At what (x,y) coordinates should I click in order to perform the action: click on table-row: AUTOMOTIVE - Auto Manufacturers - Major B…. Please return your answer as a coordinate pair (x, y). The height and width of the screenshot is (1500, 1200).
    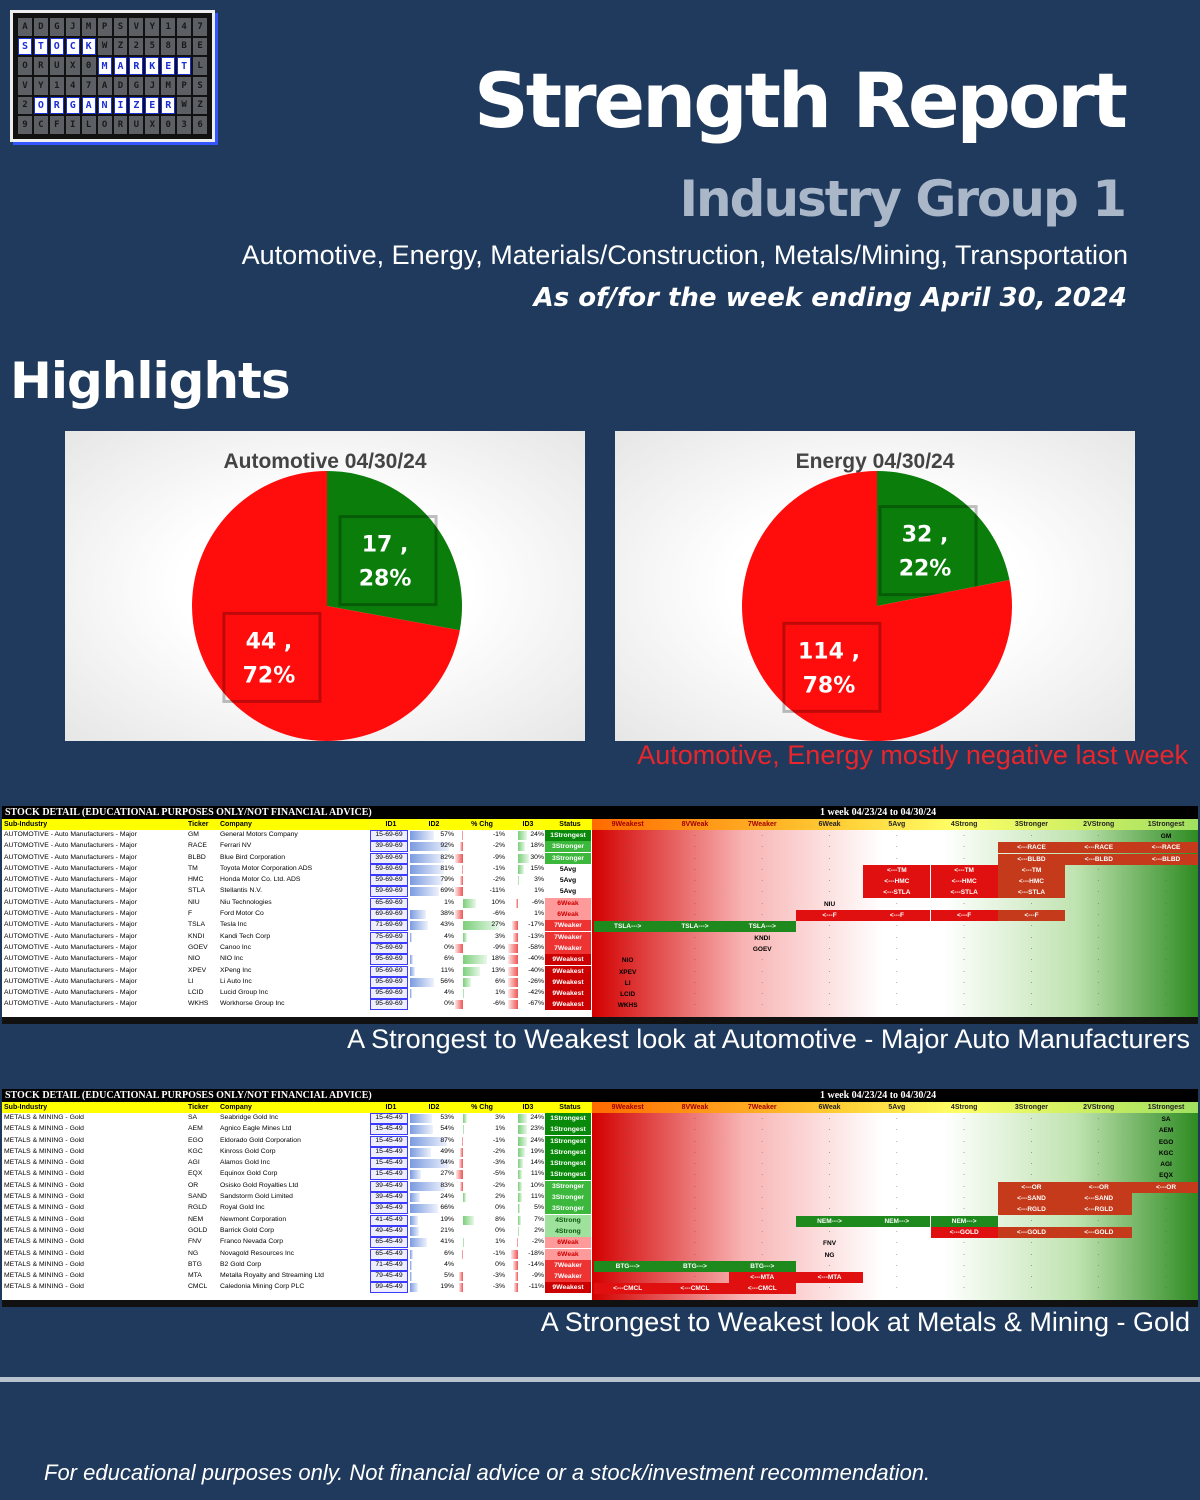
    Looking at the image, I should click on (600, 858).